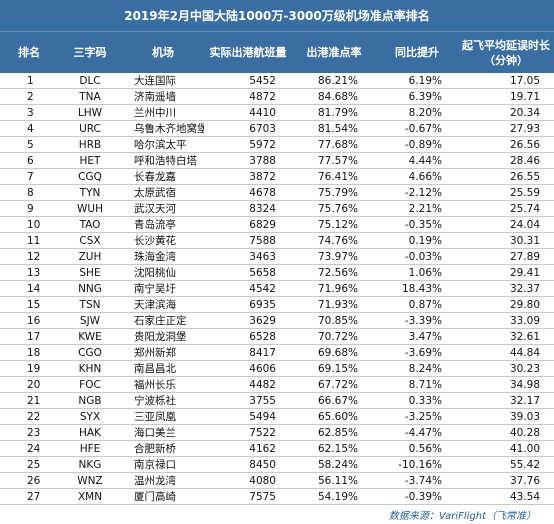 The image size is (554, 524). Describe the element at coordinates (337, 160) in the screenshot. I see `cell-ontime-rate: 77.57%` at that location.